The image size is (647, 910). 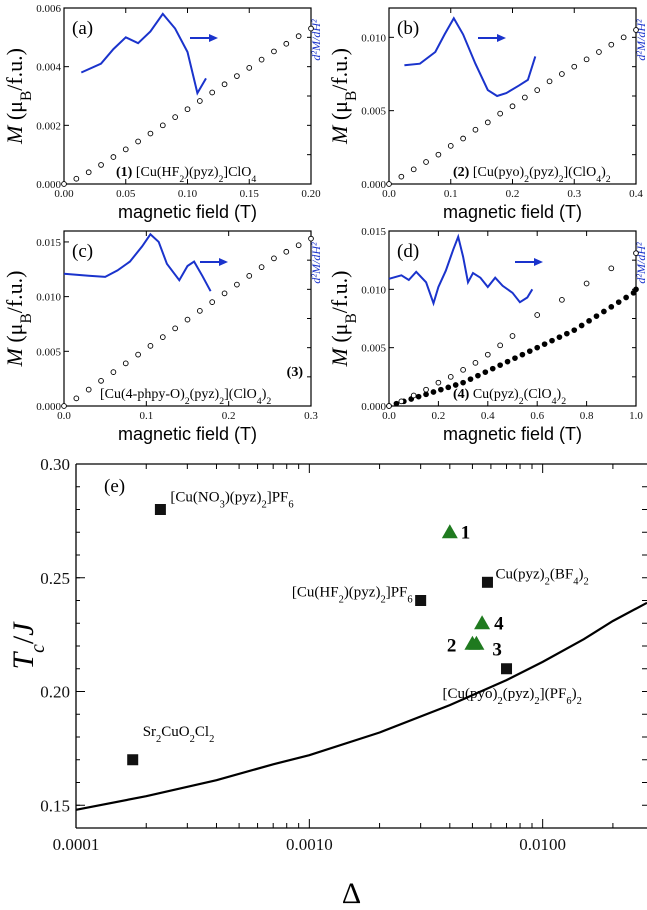 What do you see at coordinates (537, 416) in the screenshot?
I see `x-tick-label: 0.6` at bounding box center [537, 416].